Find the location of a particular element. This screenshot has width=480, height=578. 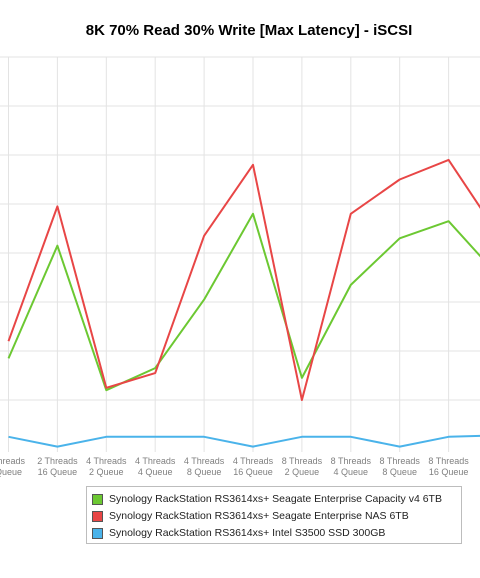

legend-swatch-capacity is located at coordinates (97, 499).